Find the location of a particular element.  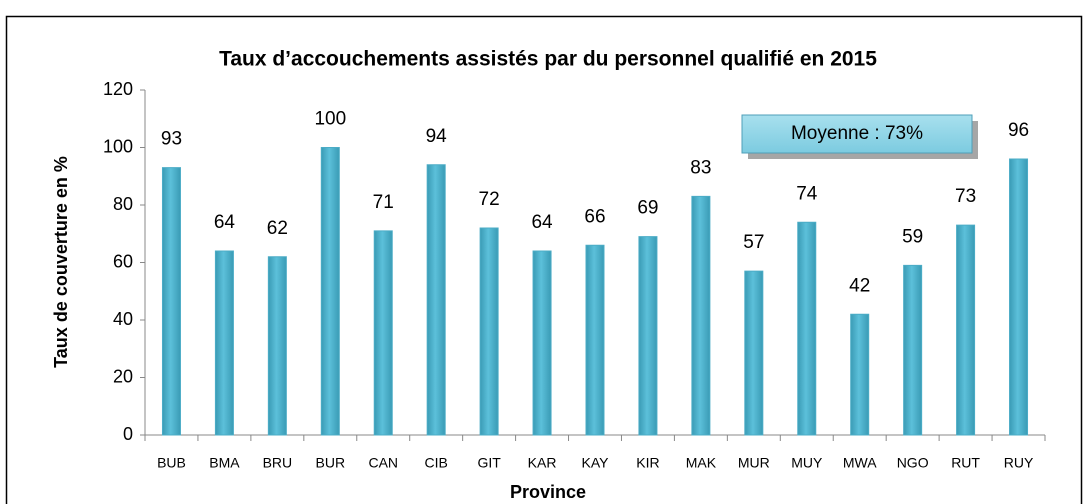

data-label: 72 is located at coordinates (489, 199).